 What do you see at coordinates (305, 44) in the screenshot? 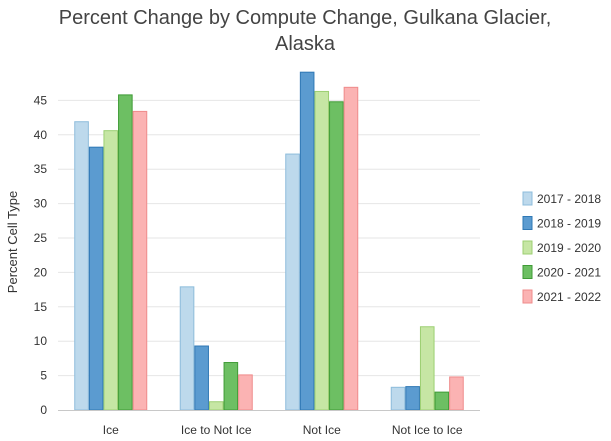
I see `chart-title-line: Alaska` at bounding box center [305, 44].